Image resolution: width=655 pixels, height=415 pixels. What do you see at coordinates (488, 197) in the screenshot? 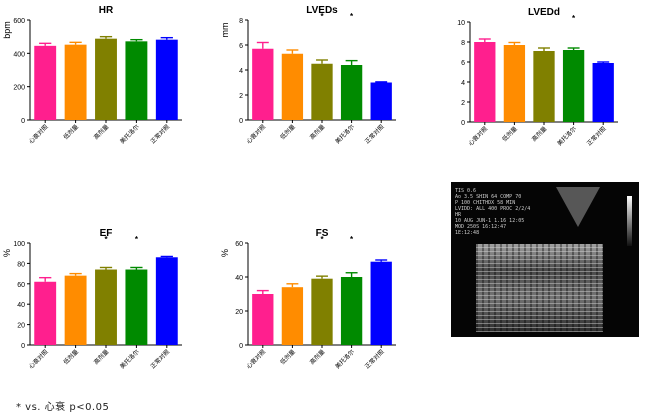
I see `echo-header-line: Ao 3.5 SHIN 64 COMP 70` at bounding box center [488, 197].